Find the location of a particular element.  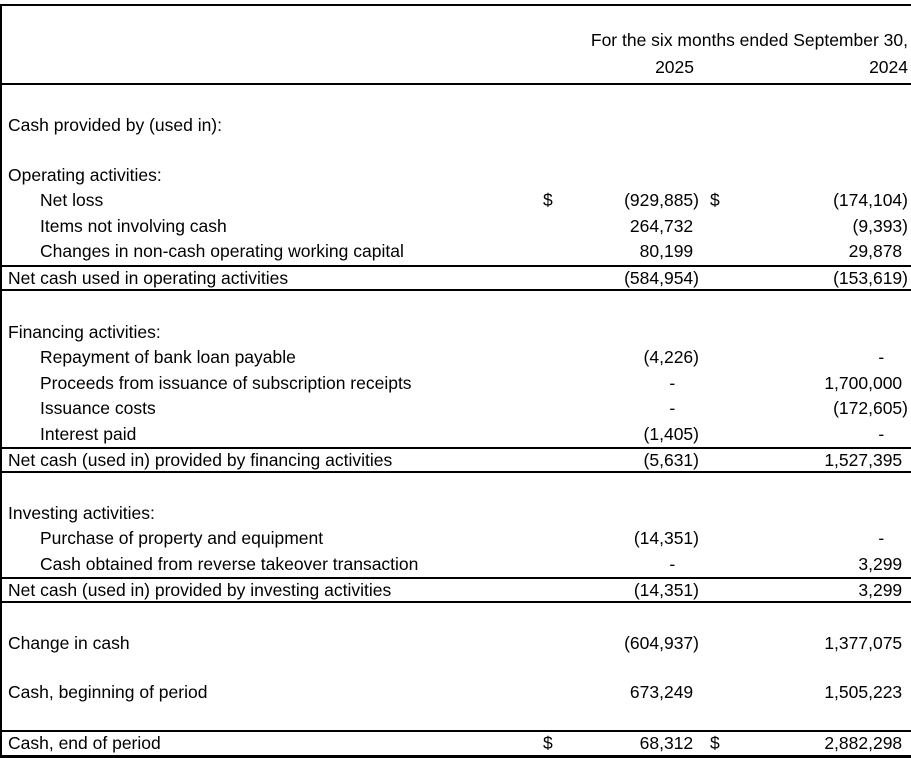

statement-row: Net loss $ (929,885) $ (174,104) is located at coordinates (456, 200).